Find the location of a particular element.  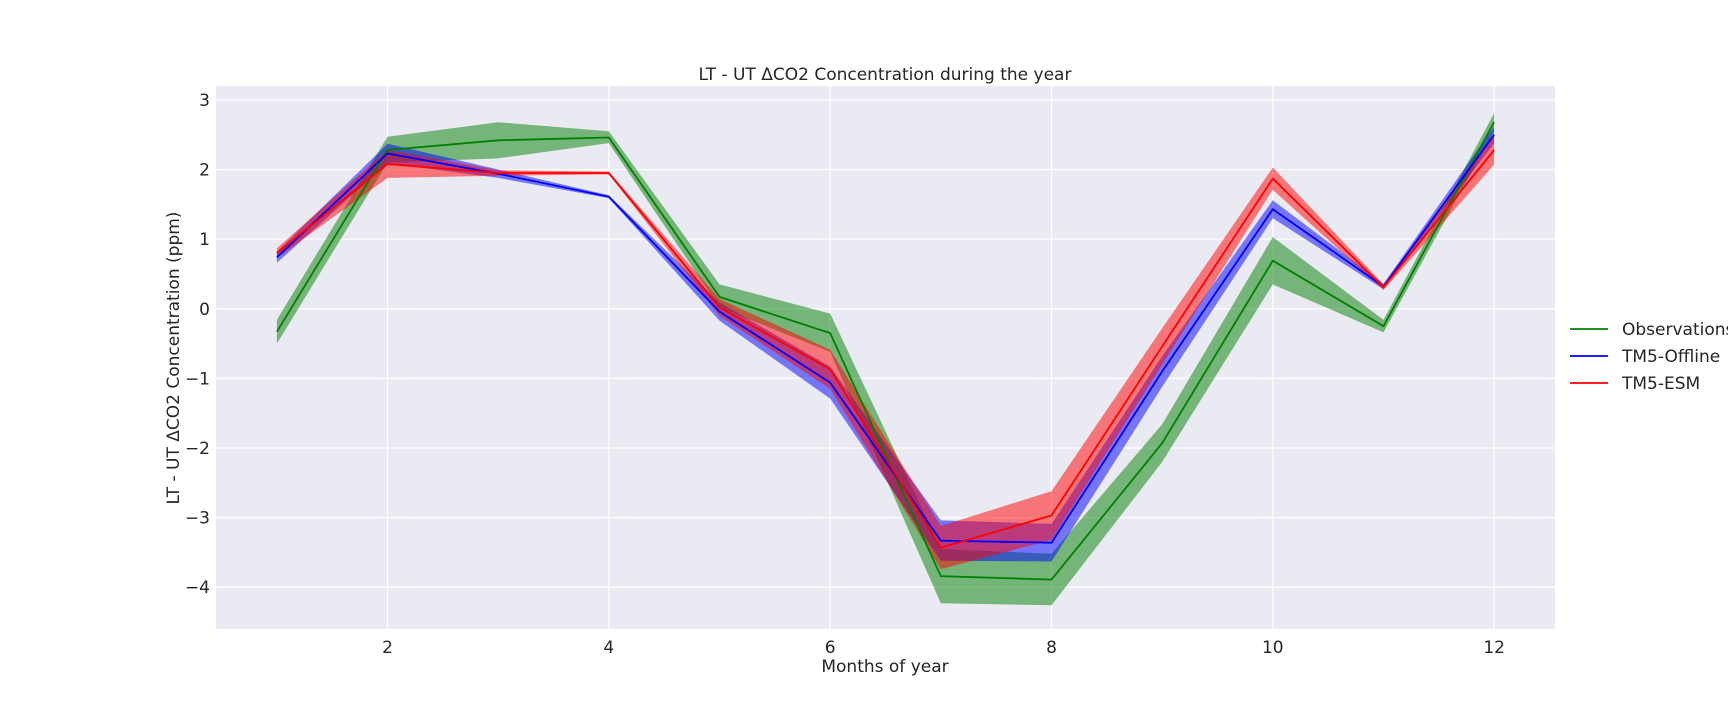

legend-label: Observations is located at coordinates (1675, 330).